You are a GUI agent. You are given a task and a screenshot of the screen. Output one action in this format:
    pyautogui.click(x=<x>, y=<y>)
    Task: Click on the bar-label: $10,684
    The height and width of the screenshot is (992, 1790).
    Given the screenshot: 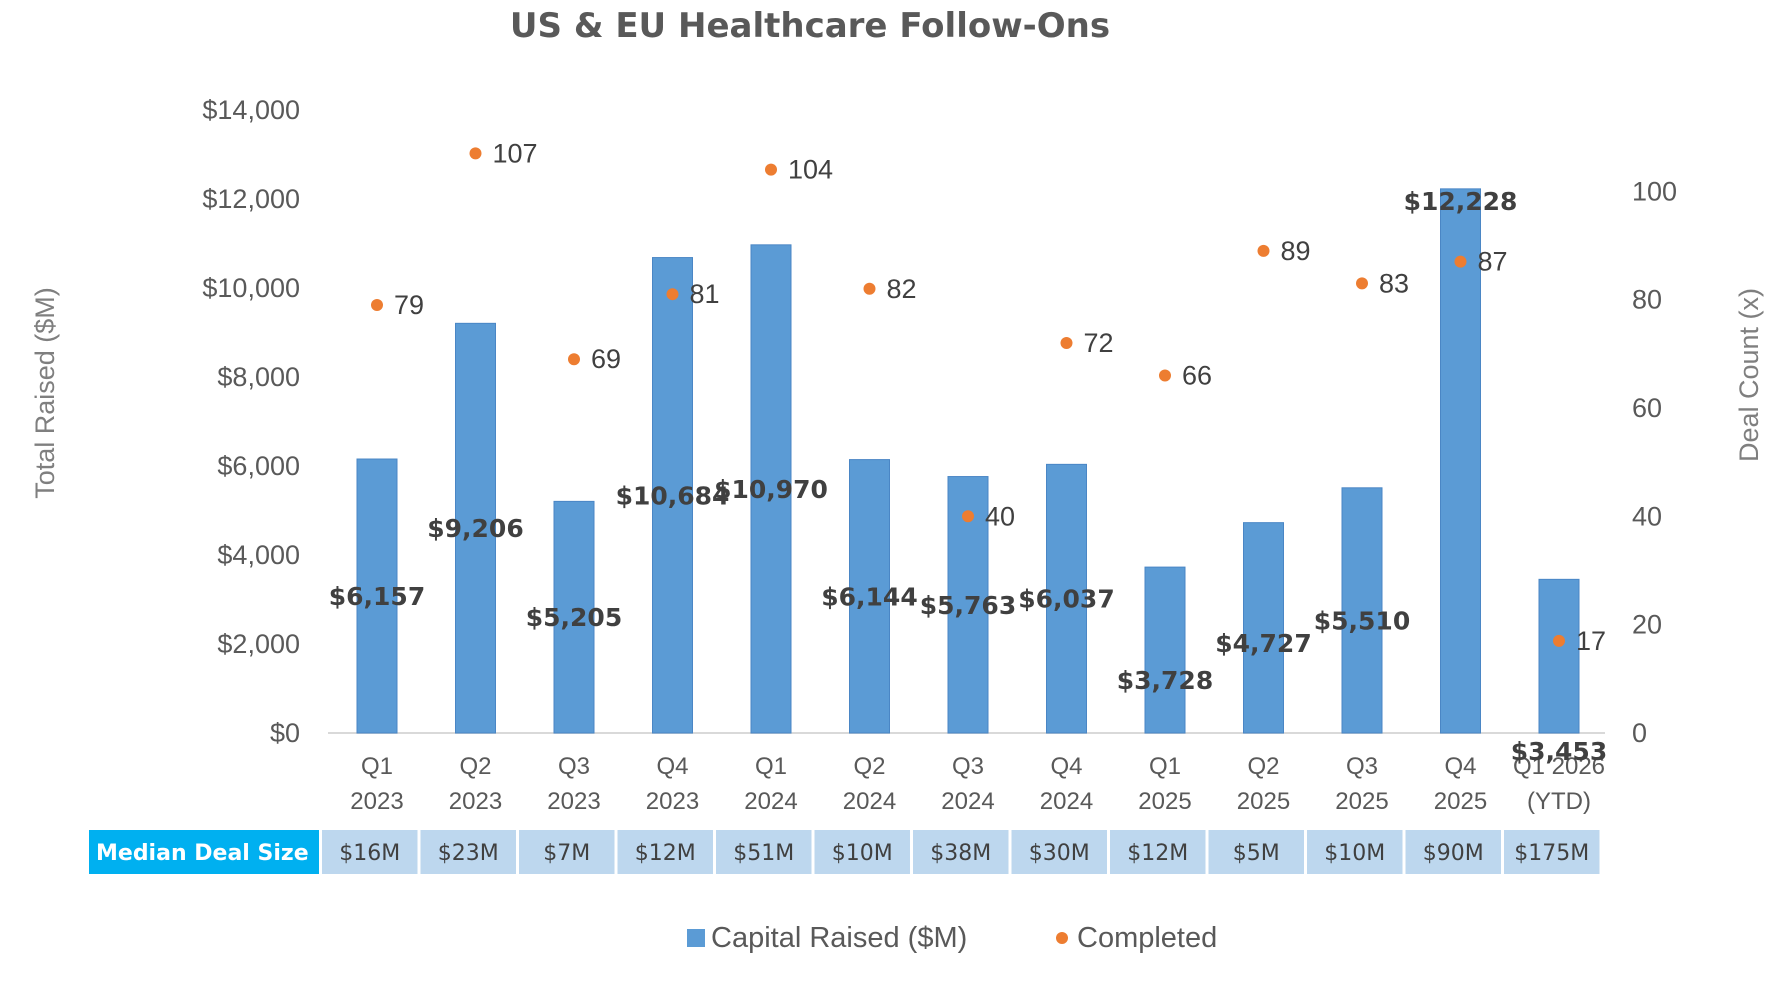 What is the action you would take?
    pyautogui.click(x=673, y=495)
    